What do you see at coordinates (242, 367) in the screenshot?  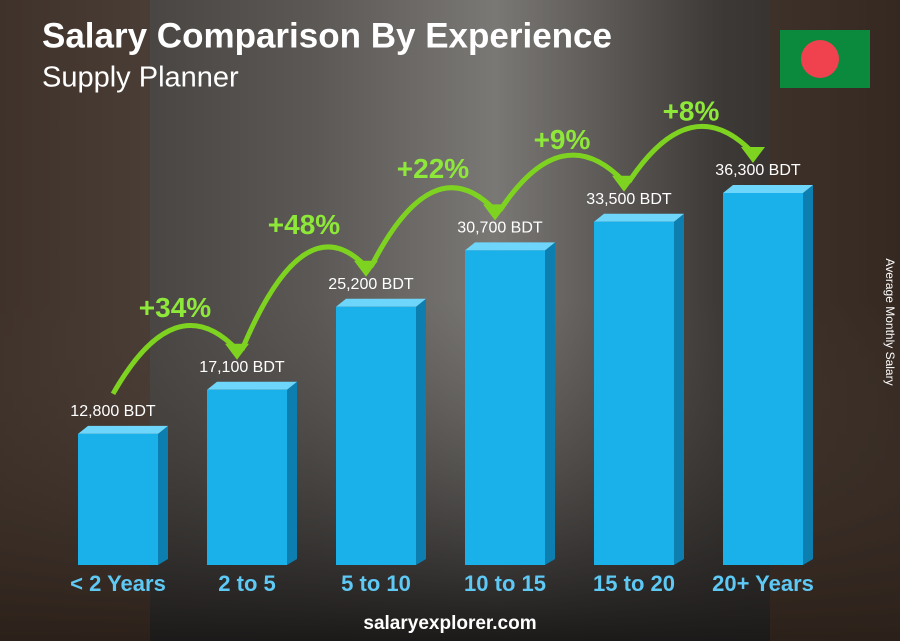 I see `value-label: 17,100 BDT` at bounding box center [242, 367].